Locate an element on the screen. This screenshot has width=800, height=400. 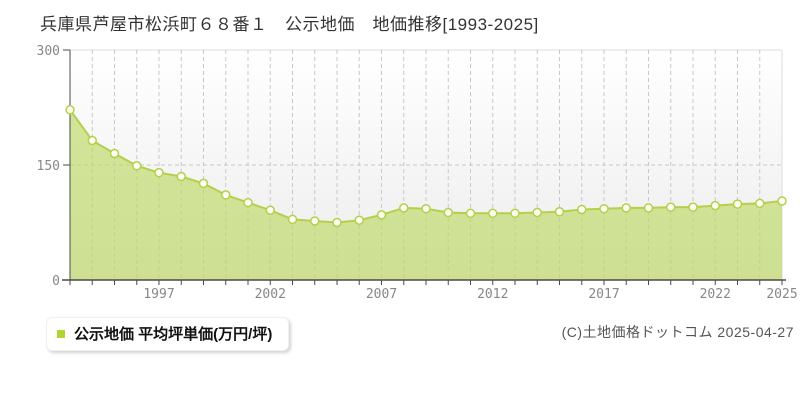
legend: 公示地価 平均坪単価(万円/坪) is located at coordinates (168, 334).